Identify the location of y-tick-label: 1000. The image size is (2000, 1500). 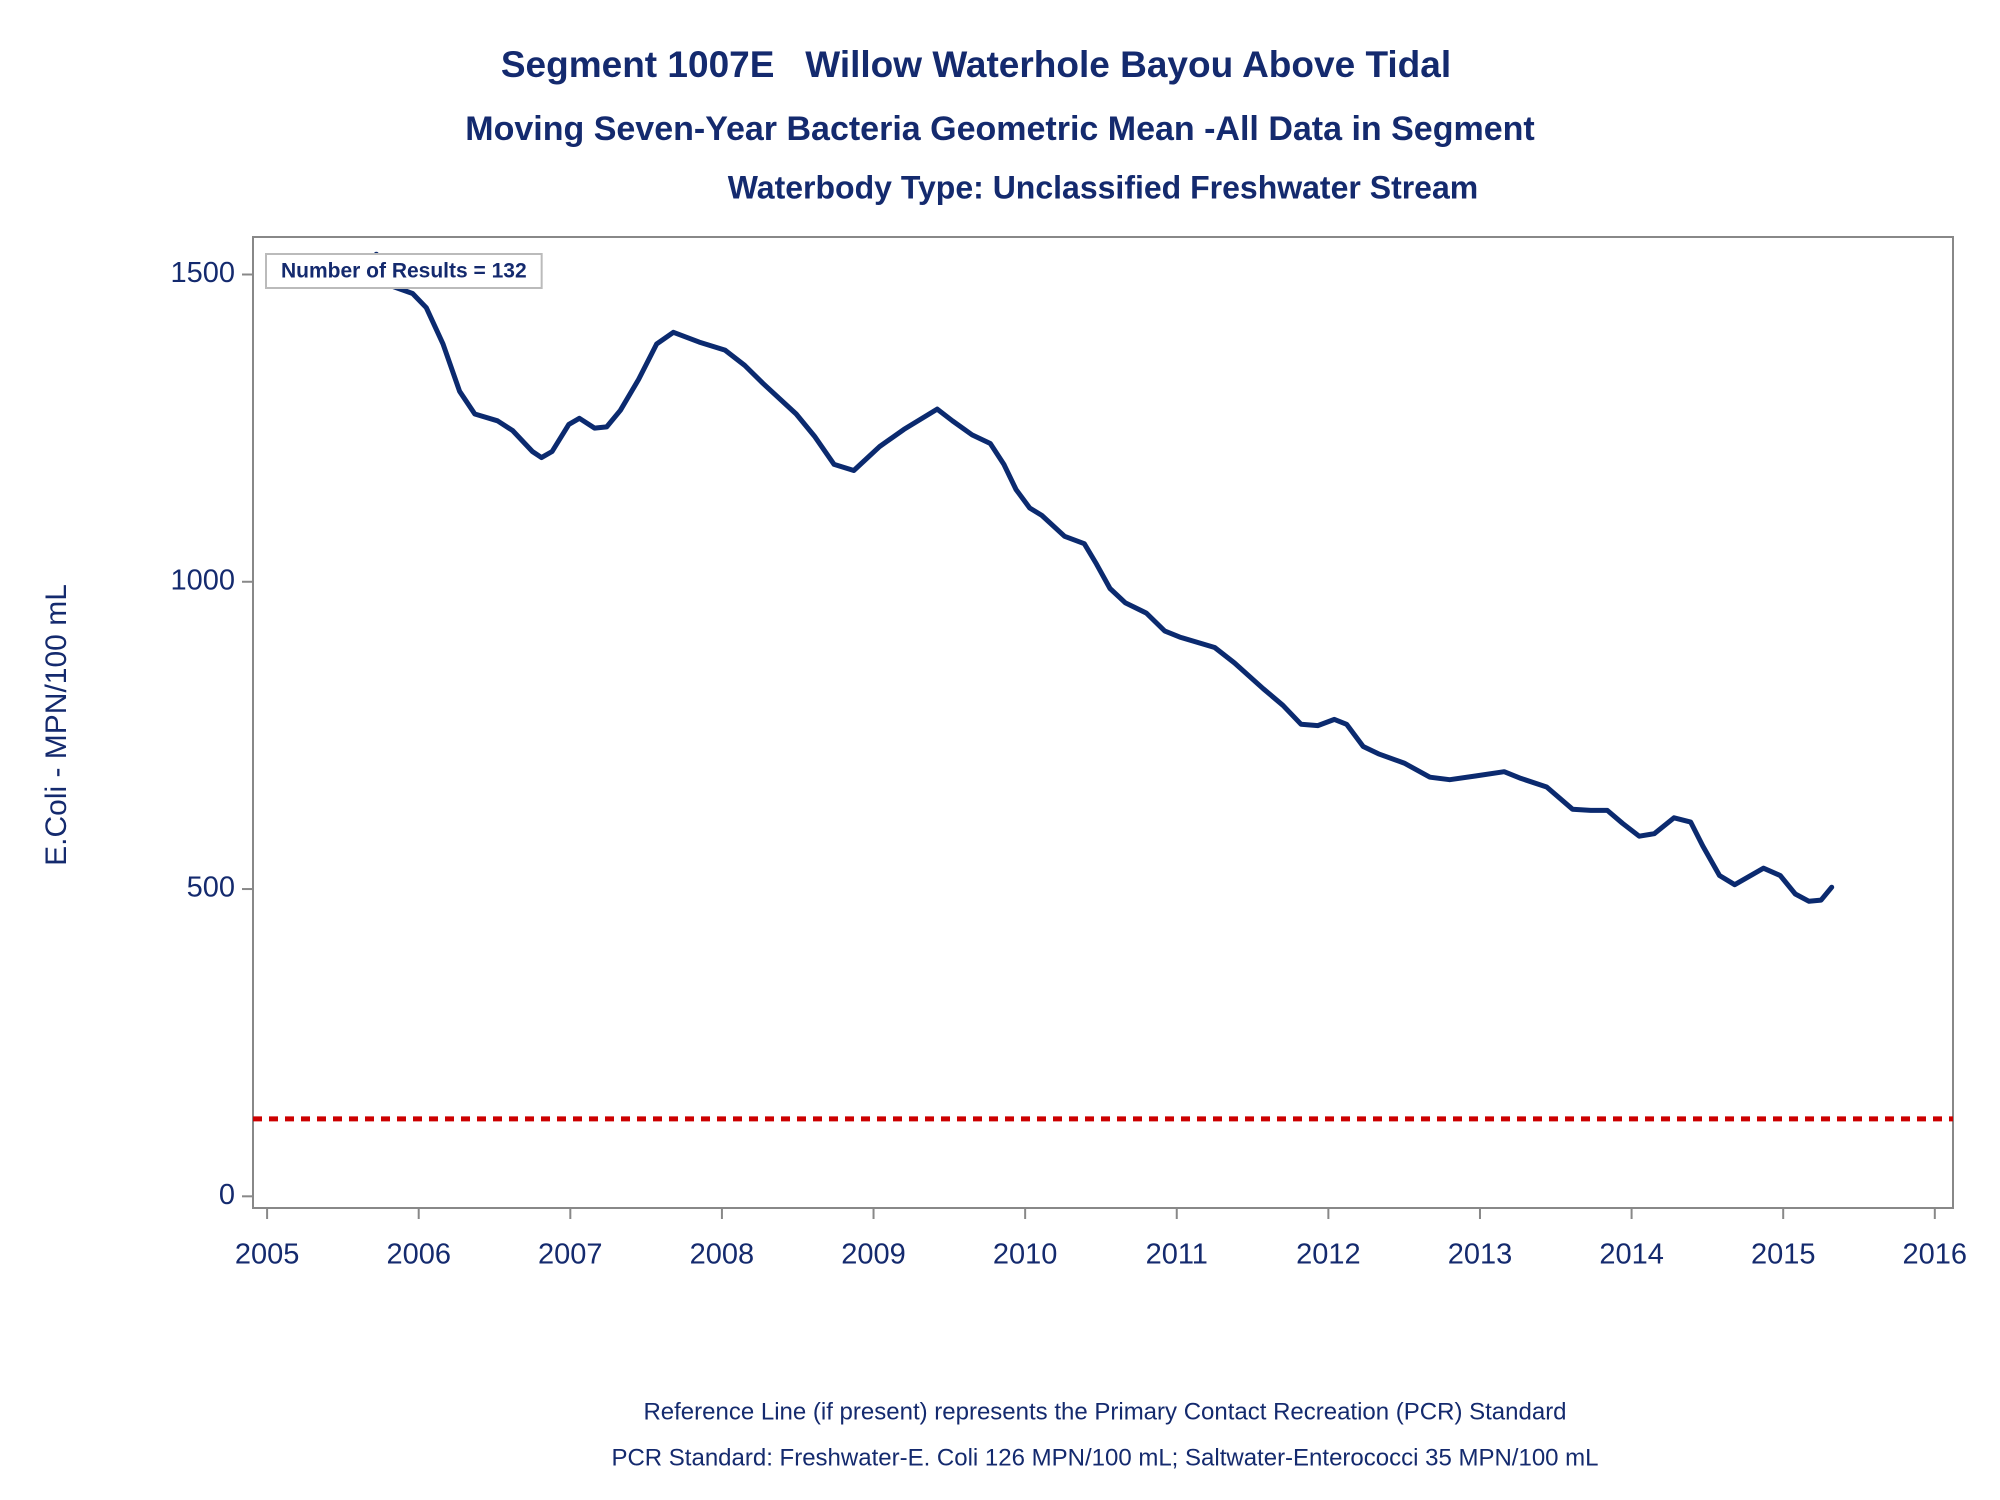
(202, 580).